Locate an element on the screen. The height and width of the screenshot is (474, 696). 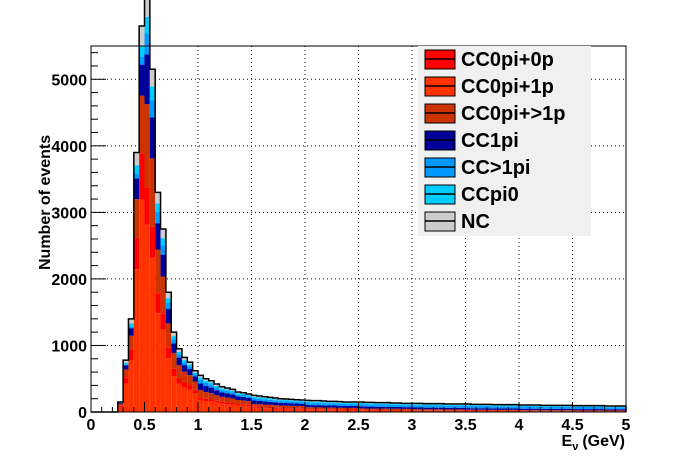
y-tick-label: 4000 is located at coordinates (69, 147).